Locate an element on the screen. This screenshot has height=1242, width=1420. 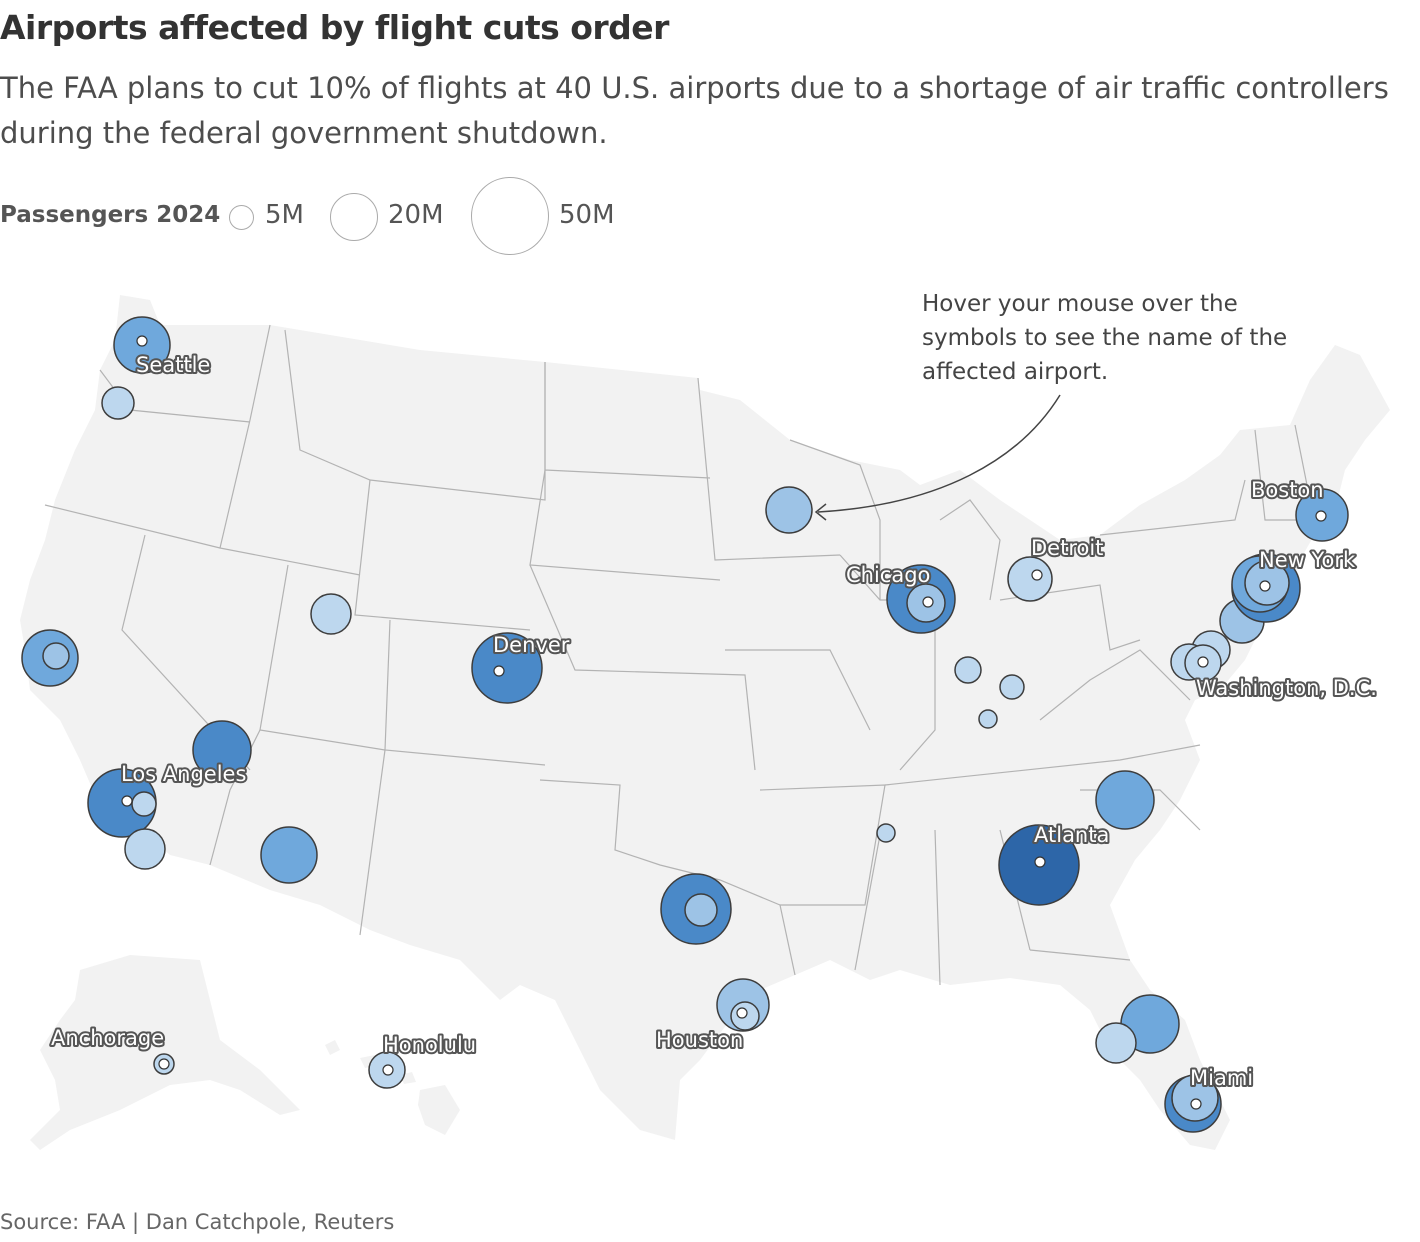
border-ok-tx is located at coordinates (660, 842).